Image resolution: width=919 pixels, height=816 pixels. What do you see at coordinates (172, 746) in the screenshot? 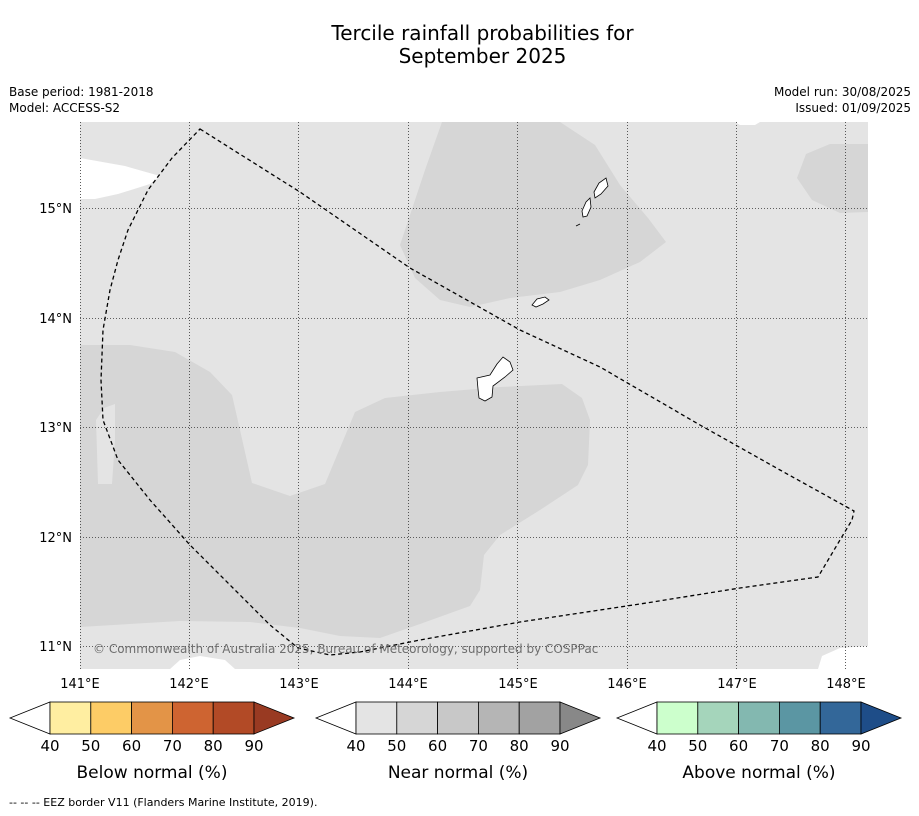
I see `legend-below-tick-70: 70` at bounding box center [172, 746].